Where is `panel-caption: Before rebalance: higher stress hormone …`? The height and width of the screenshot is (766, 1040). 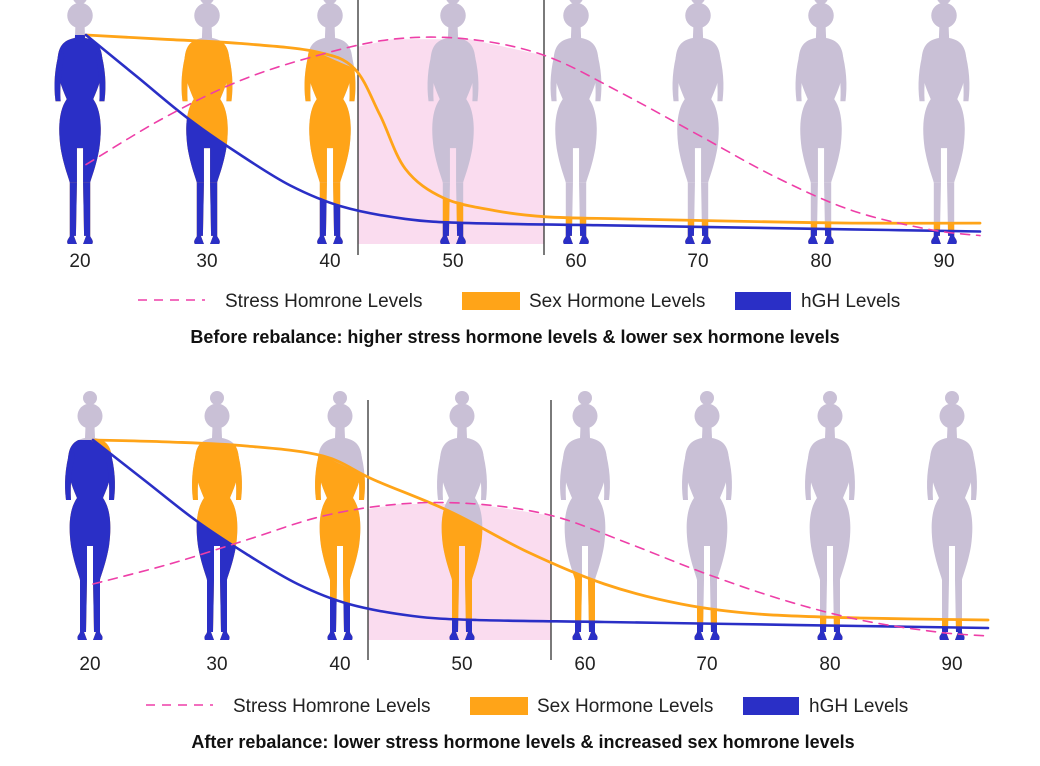
panel-caption: Before rebalance: higher stress hormone … is located at coordinates (514, 337).